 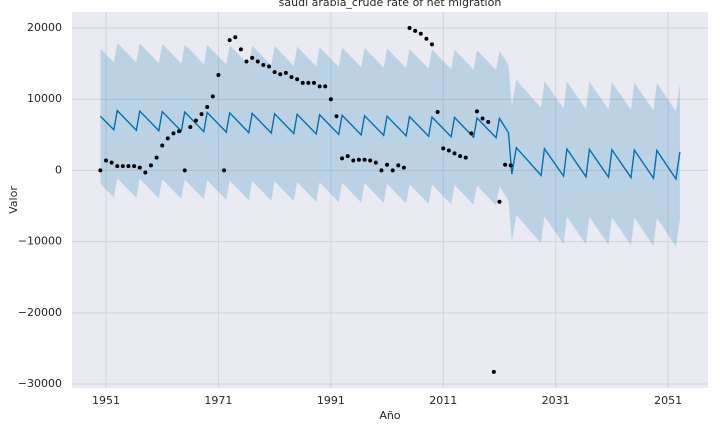 I want to click on x-tick-label: 2031, so click(x=556, y=400).